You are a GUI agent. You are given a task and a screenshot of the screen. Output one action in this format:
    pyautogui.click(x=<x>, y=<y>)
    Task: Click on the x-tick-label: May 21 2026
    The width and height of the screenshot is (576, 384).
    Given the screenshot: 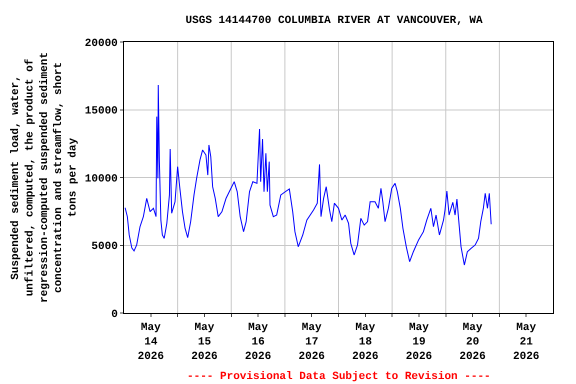 What is the action you would take?
    pyautogui.click(x=526, y=342)
    